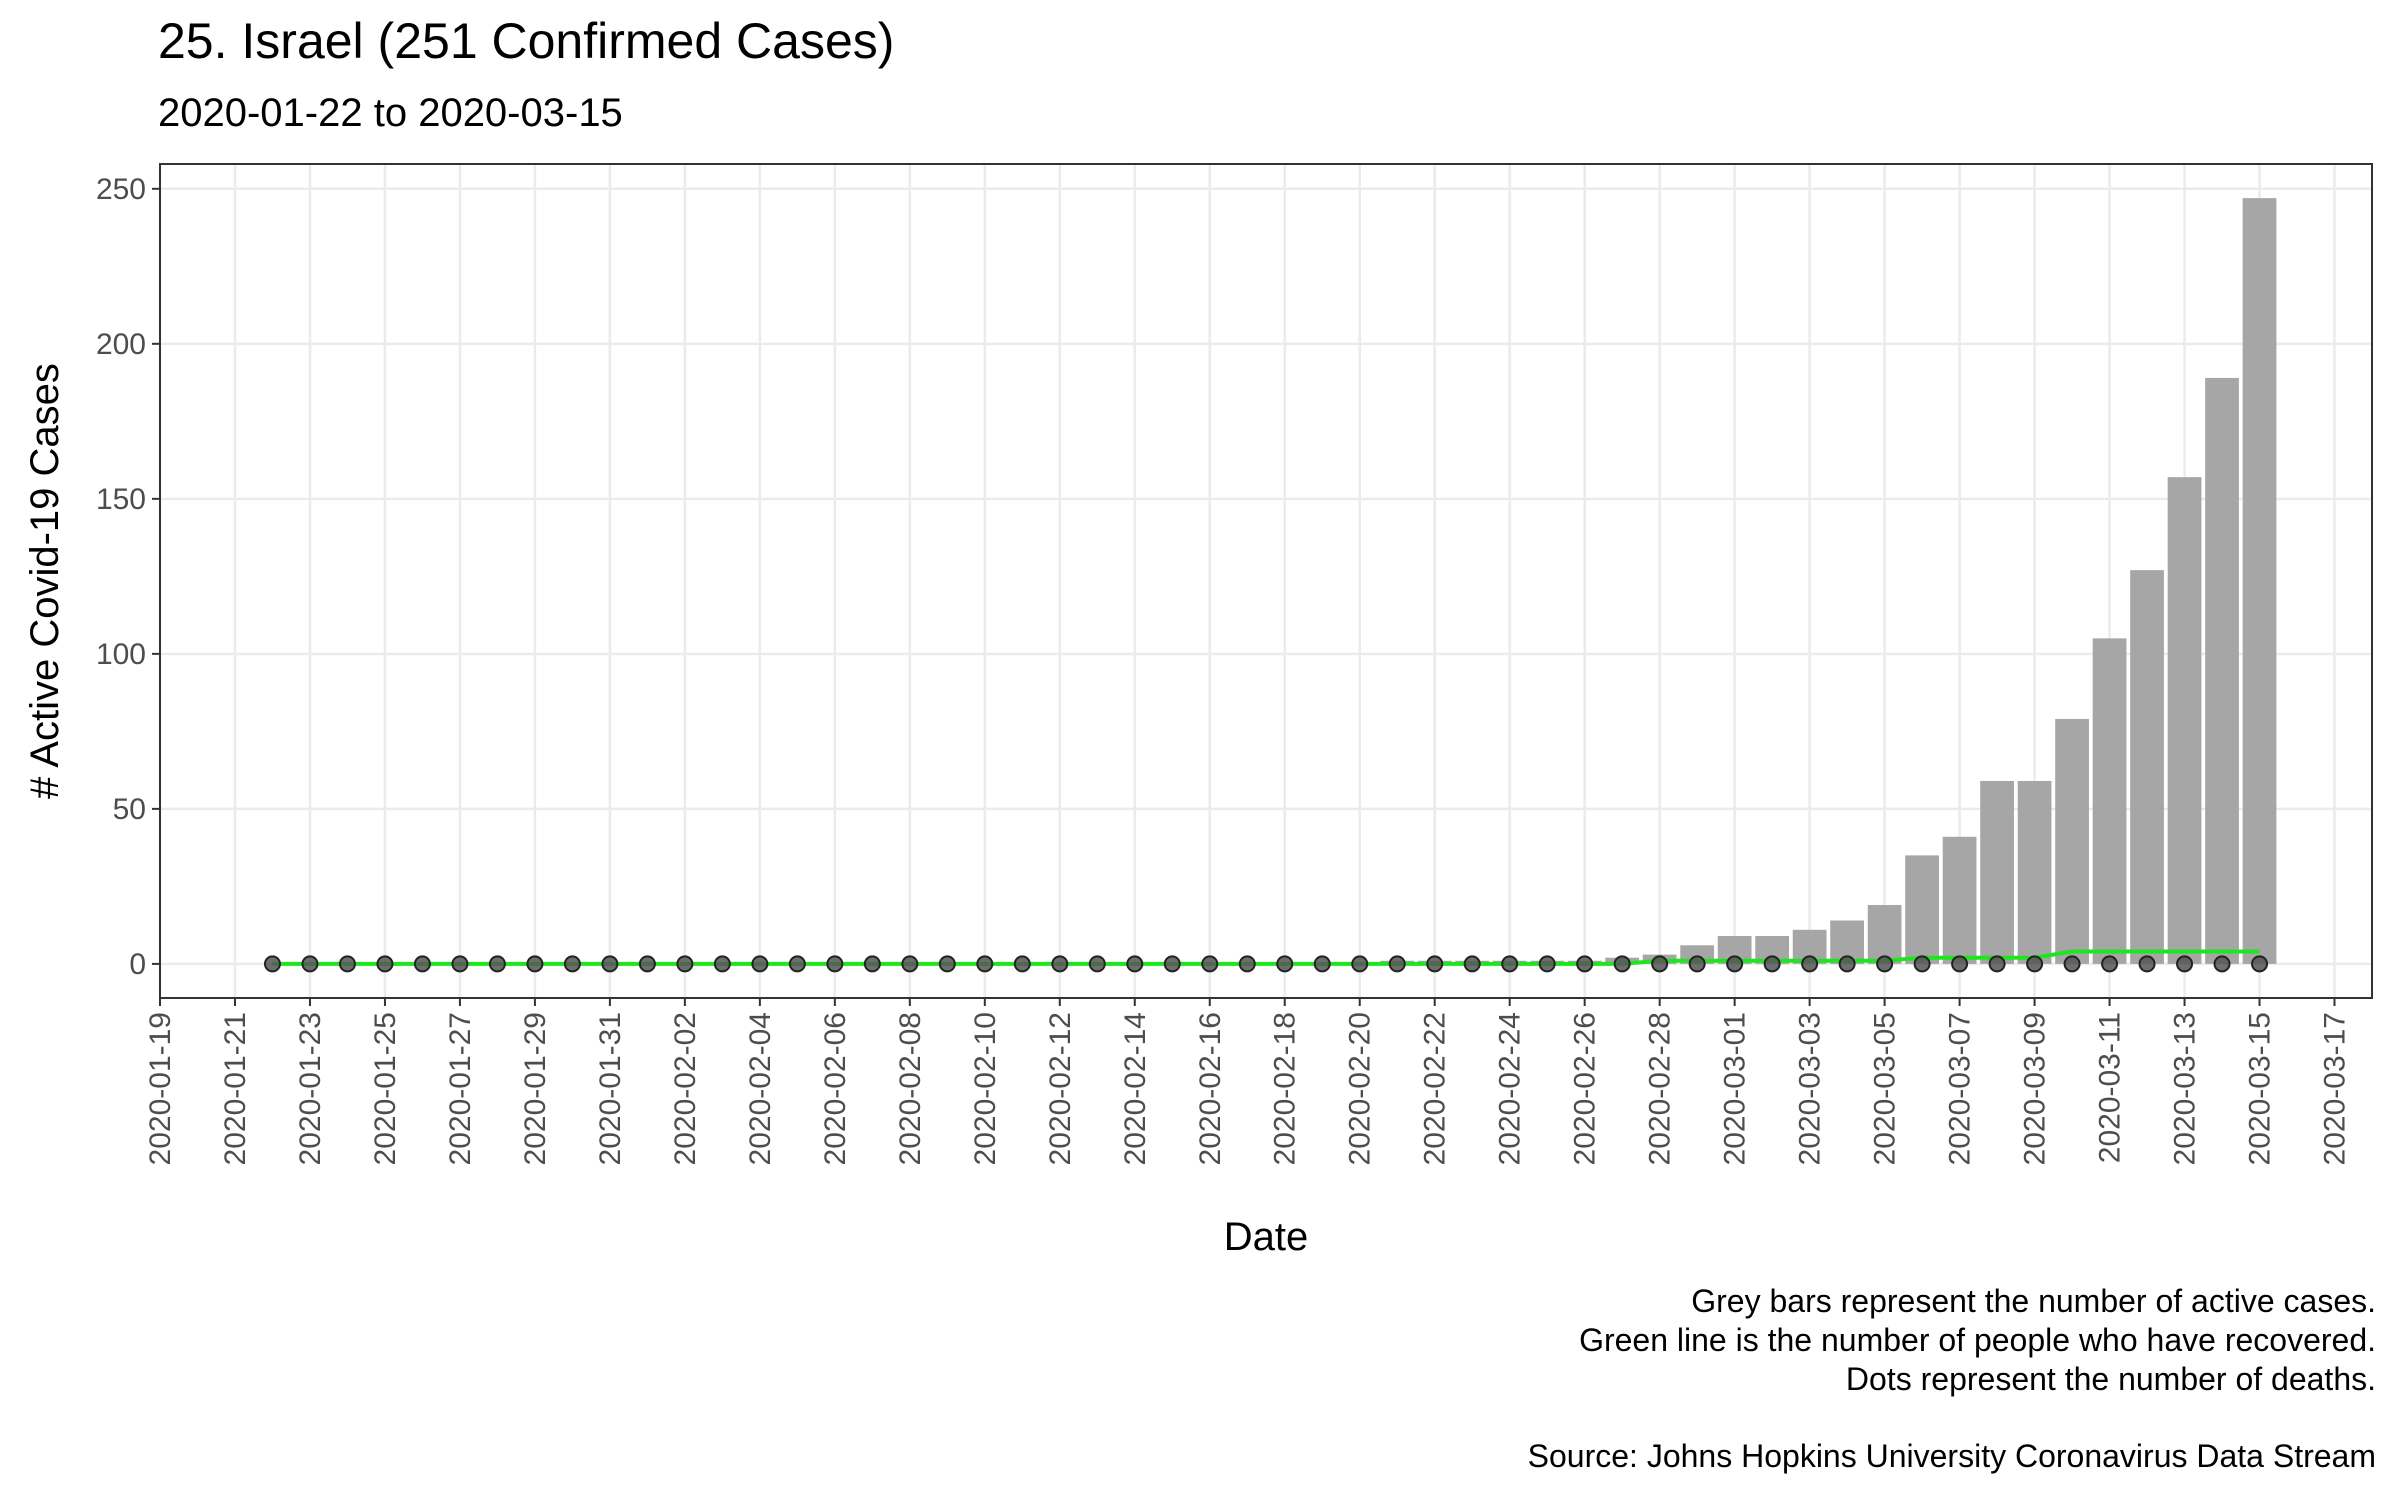  I want to click on y-tick-label: 150, so click(121, 499).